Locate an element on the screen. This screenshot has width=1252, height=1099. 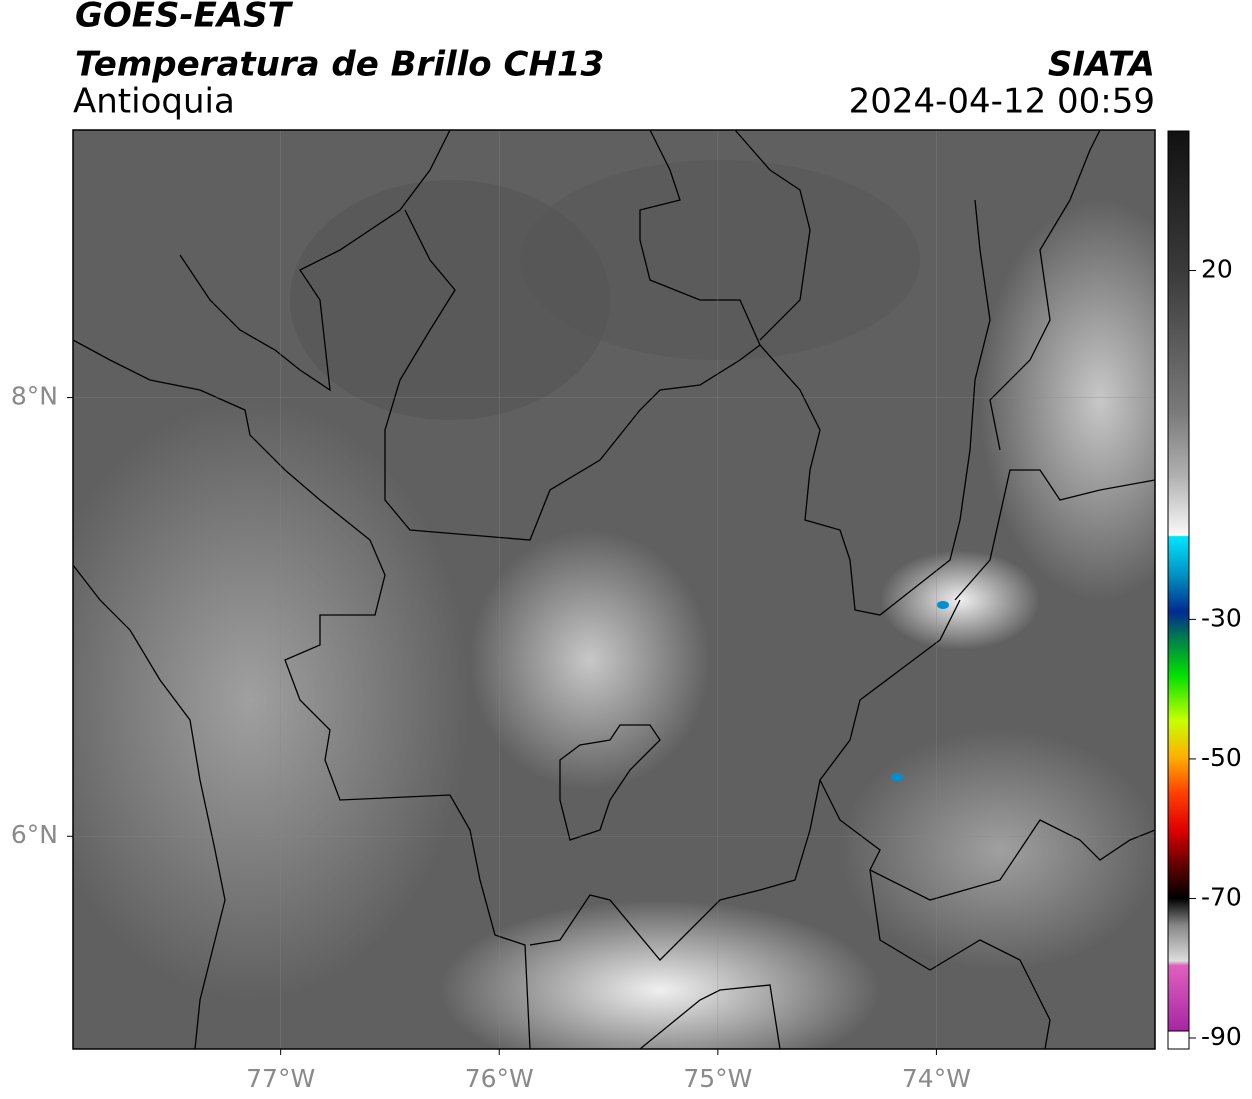
colorbar-tick-label: -30 is located at coordinates (1221, 617).